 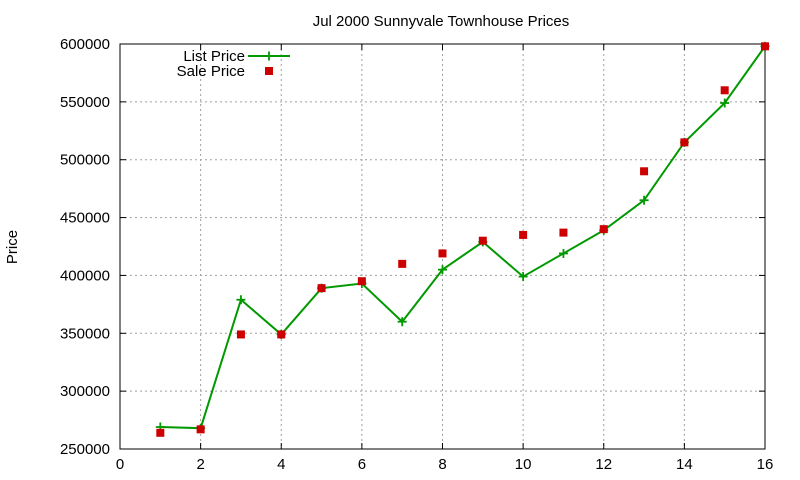 What do you see at coordinates (120, 464) in the screenshot?
I see `x-tick-label-0: 0` at bounding box center [120, 464].